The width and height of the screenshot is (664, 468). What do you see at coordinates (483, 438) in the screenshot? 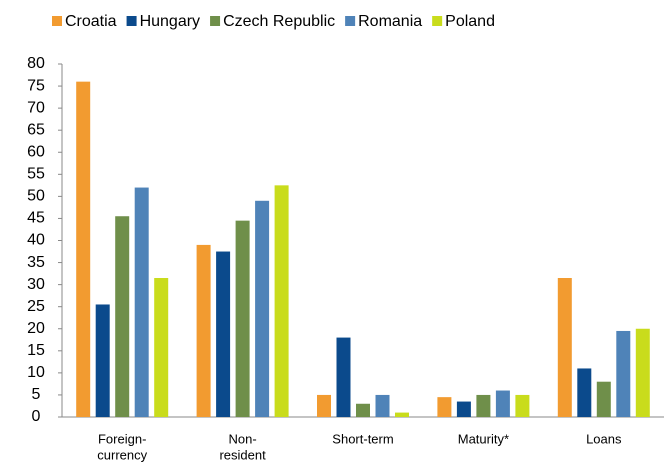
I see `x-tick-label: Maturity*` at bounding box center [483, 438].